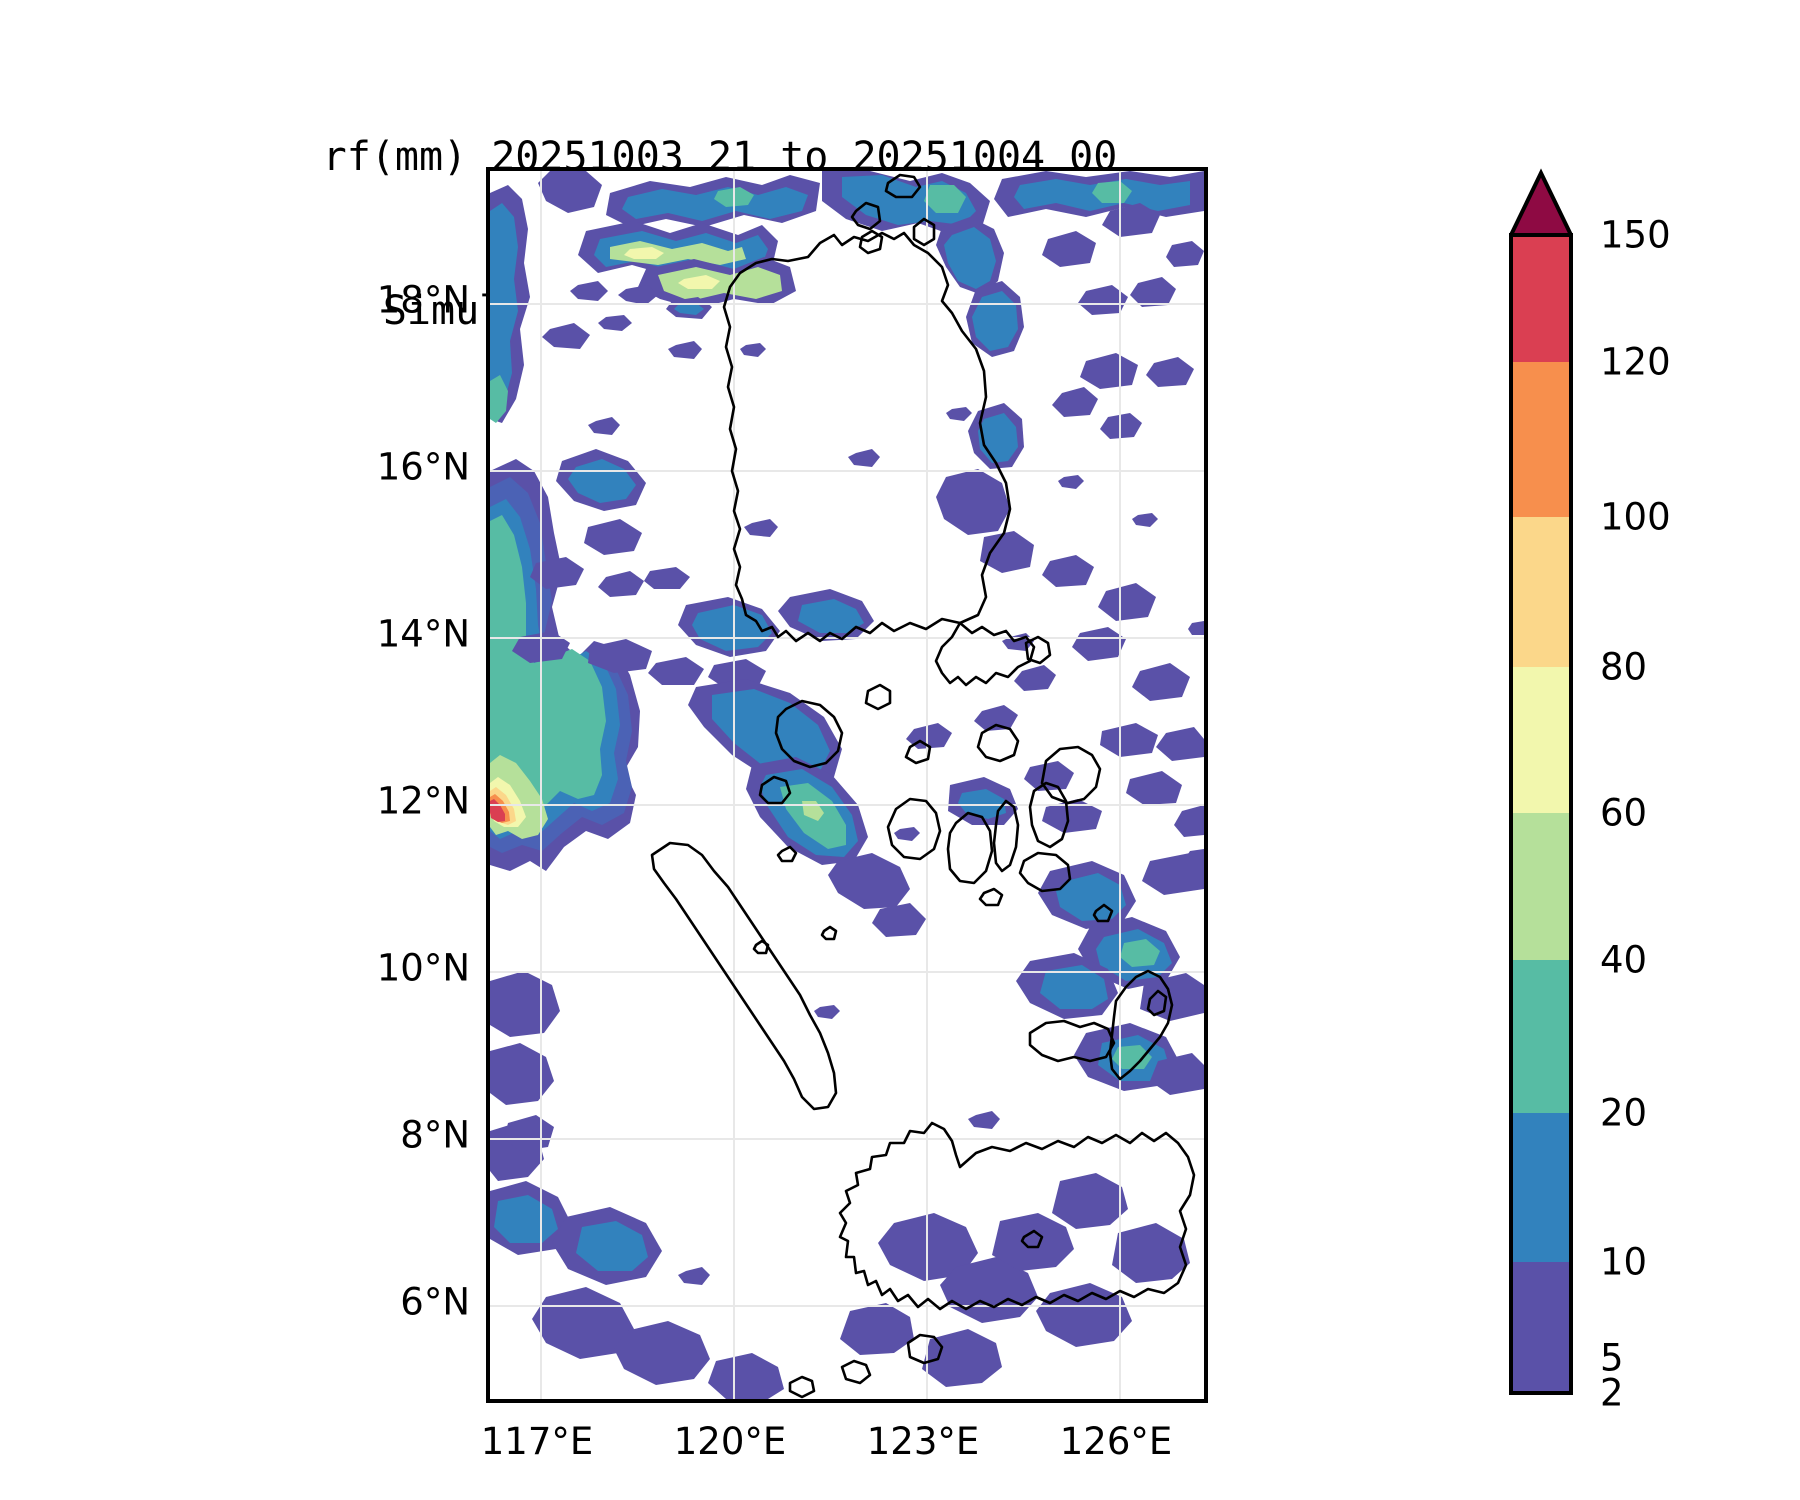  I want to click on coastline-mindanao, so click(1017, 1216).